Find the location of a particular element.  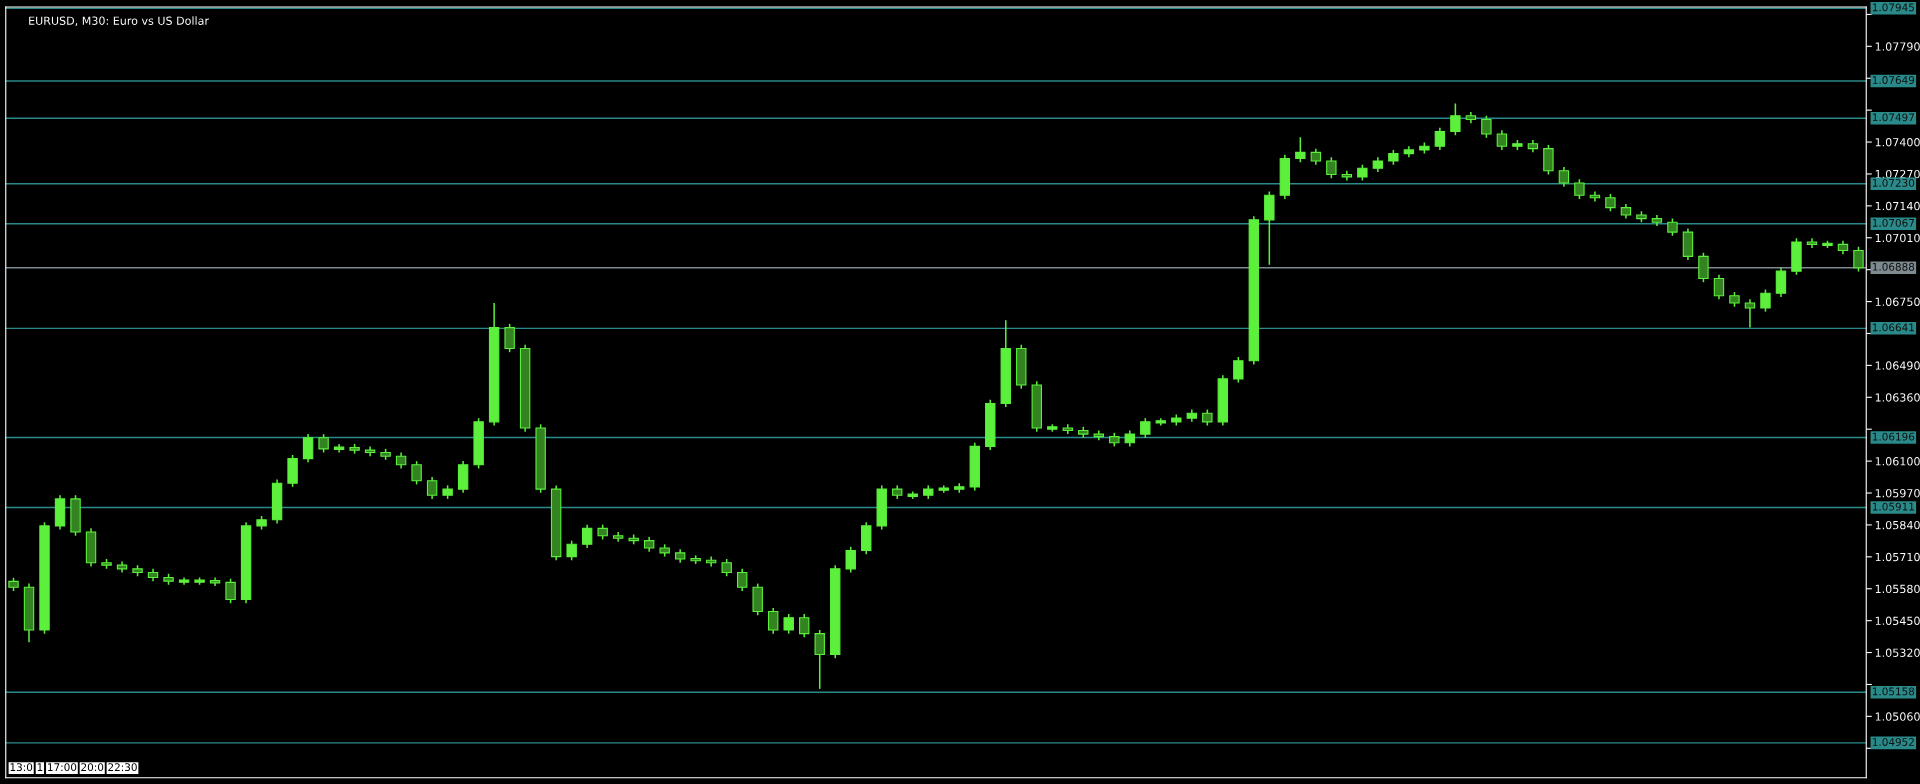

ref-line-label: 1.07945 is located at coordinates (1893, 7).